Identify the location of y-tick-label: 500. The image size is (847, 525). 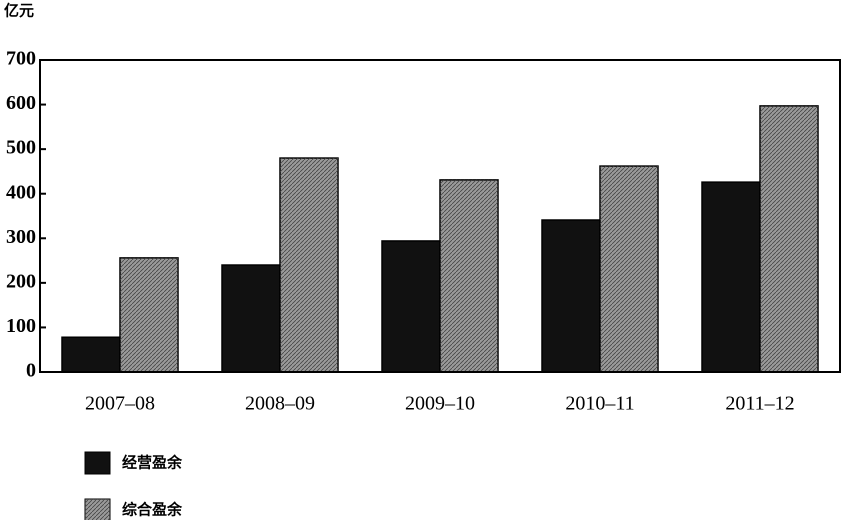
(21, 148).